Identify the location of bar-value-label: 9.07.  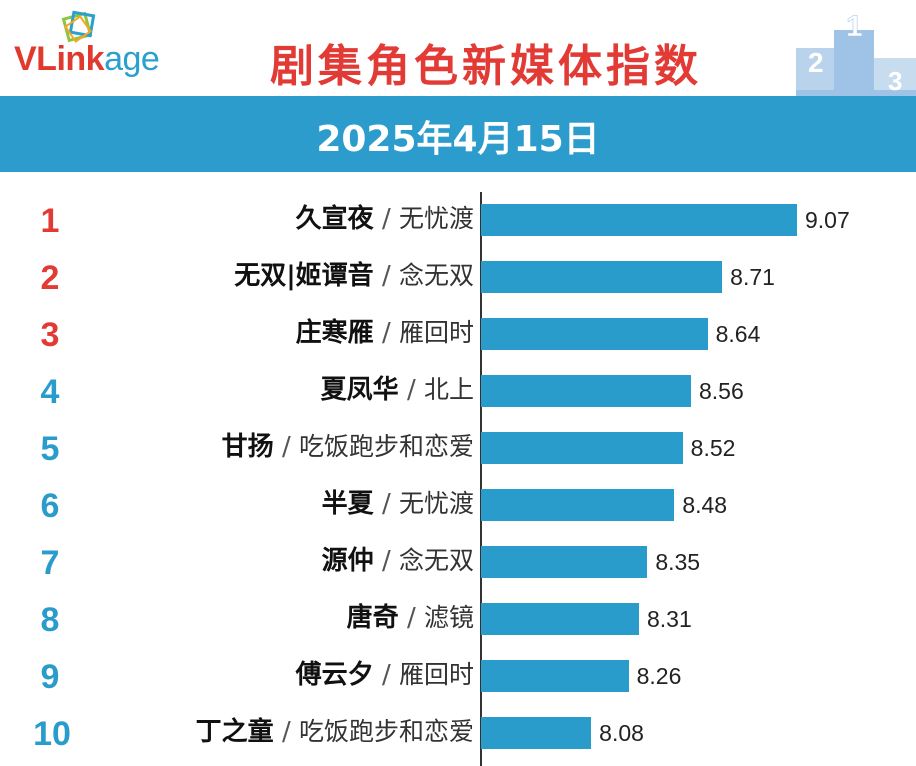
(827, 220).